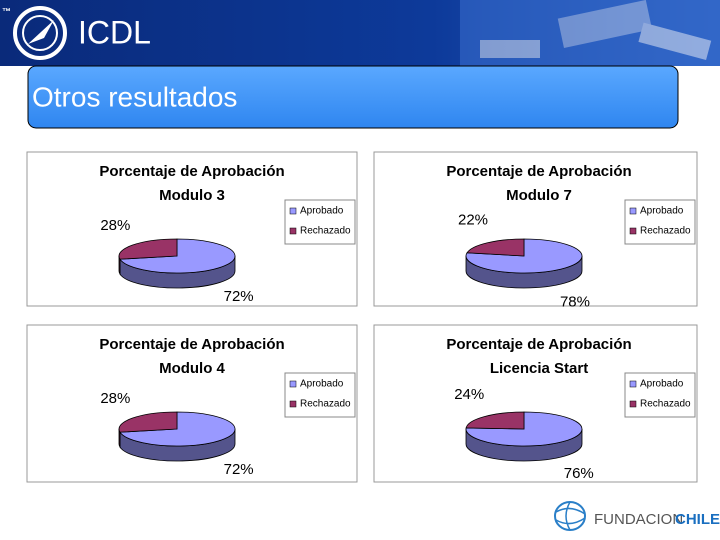 The image size is (720, 540). I want to click on chart-subtitle: Modulo 7, so click(539, 195).